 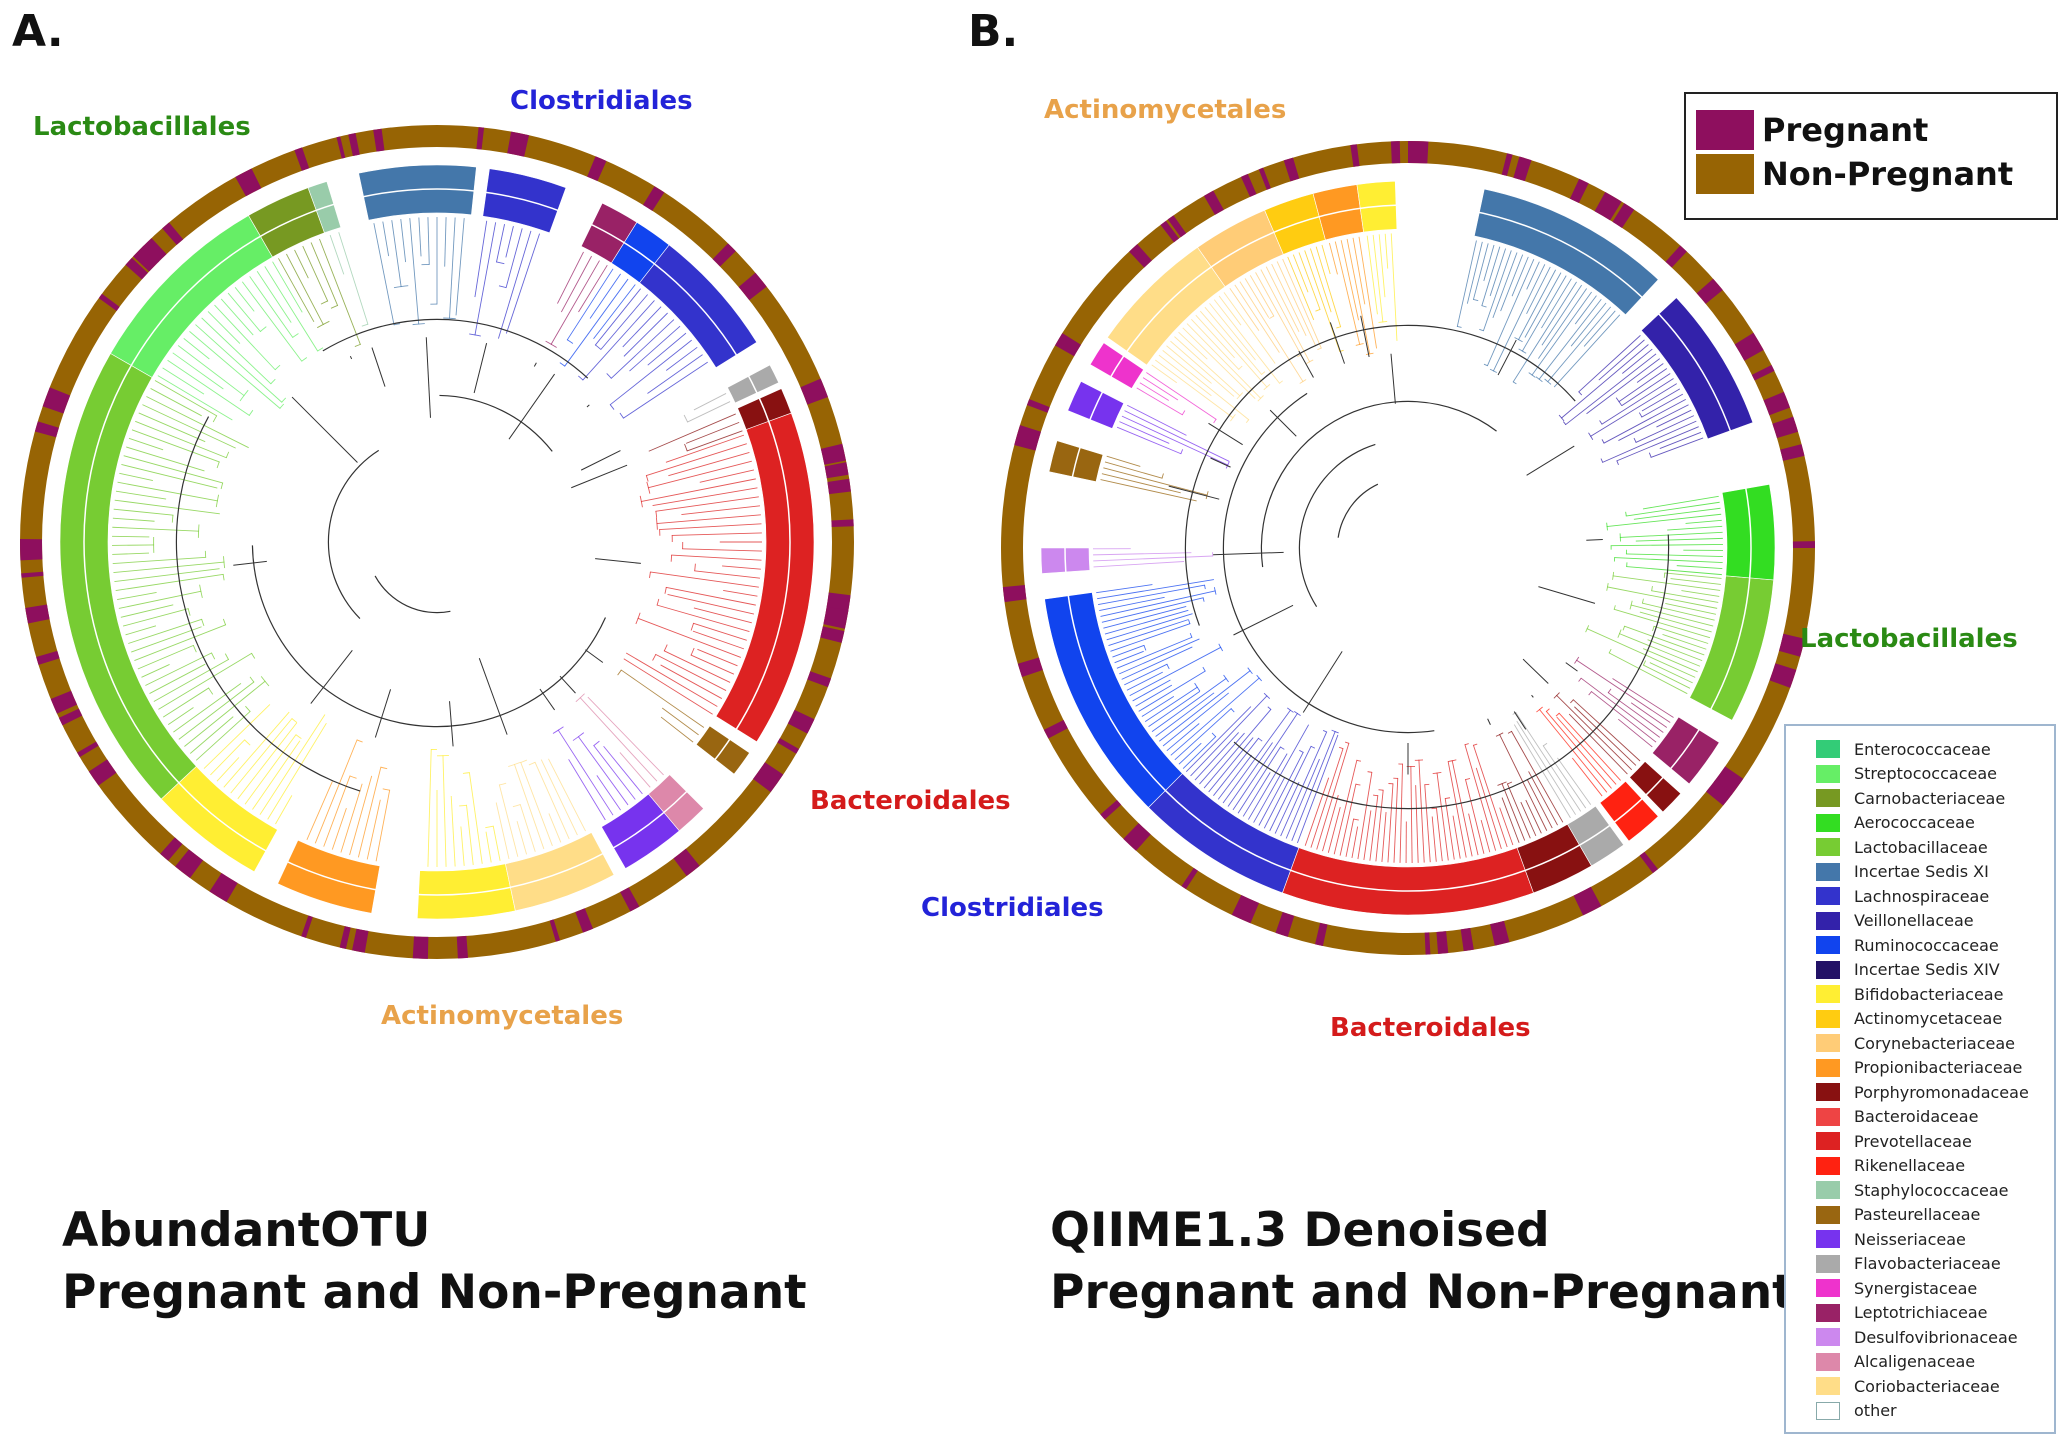 I want to click on status-legend: Pregnant Non-Pregnant, so click(x=1871, y=156).